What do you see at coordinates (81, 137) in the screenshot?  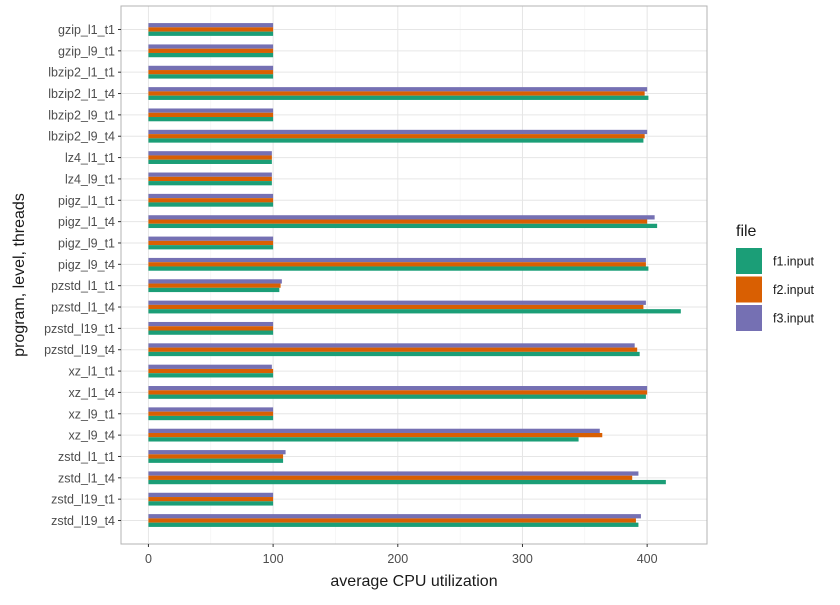 I see `y-tick-label: lbzip2_l9_t4` at bounding box center [81, 137].